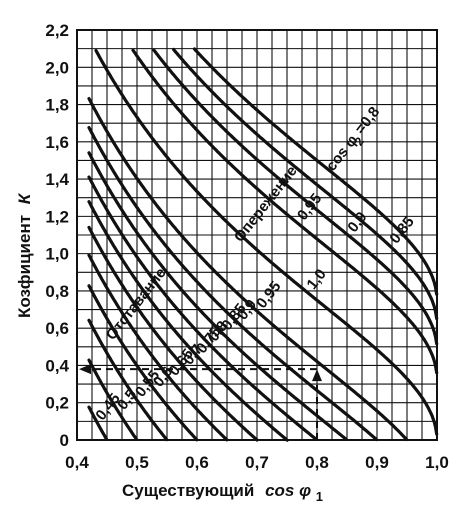 This screenshot has width=472, height=514. I want to click on y-tick-label: 0,4, so click(57, 365).